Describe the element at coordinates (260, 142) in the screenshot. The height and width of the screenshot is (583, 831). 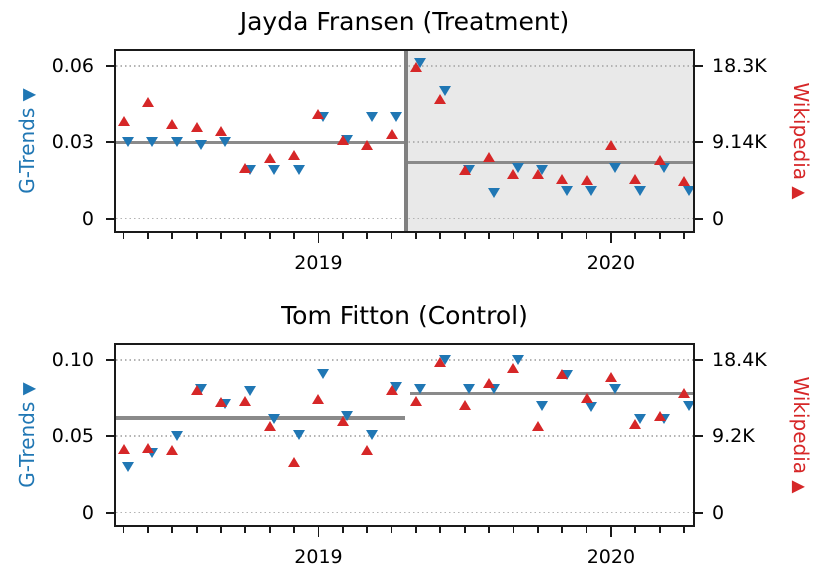
I see `mean-line-pre-period` at that location.